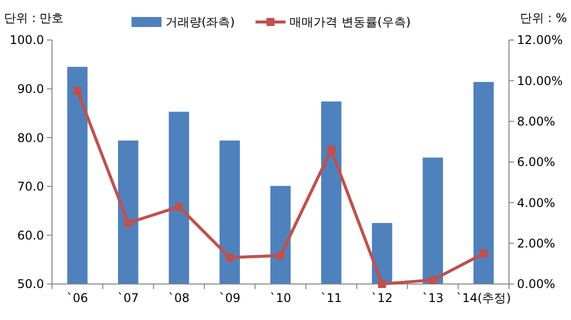 This screenshot has height=320, width=571. Describe the element at coordinates (128, 298) in the screenshot. I see `x-tick-label: `07` at that location.